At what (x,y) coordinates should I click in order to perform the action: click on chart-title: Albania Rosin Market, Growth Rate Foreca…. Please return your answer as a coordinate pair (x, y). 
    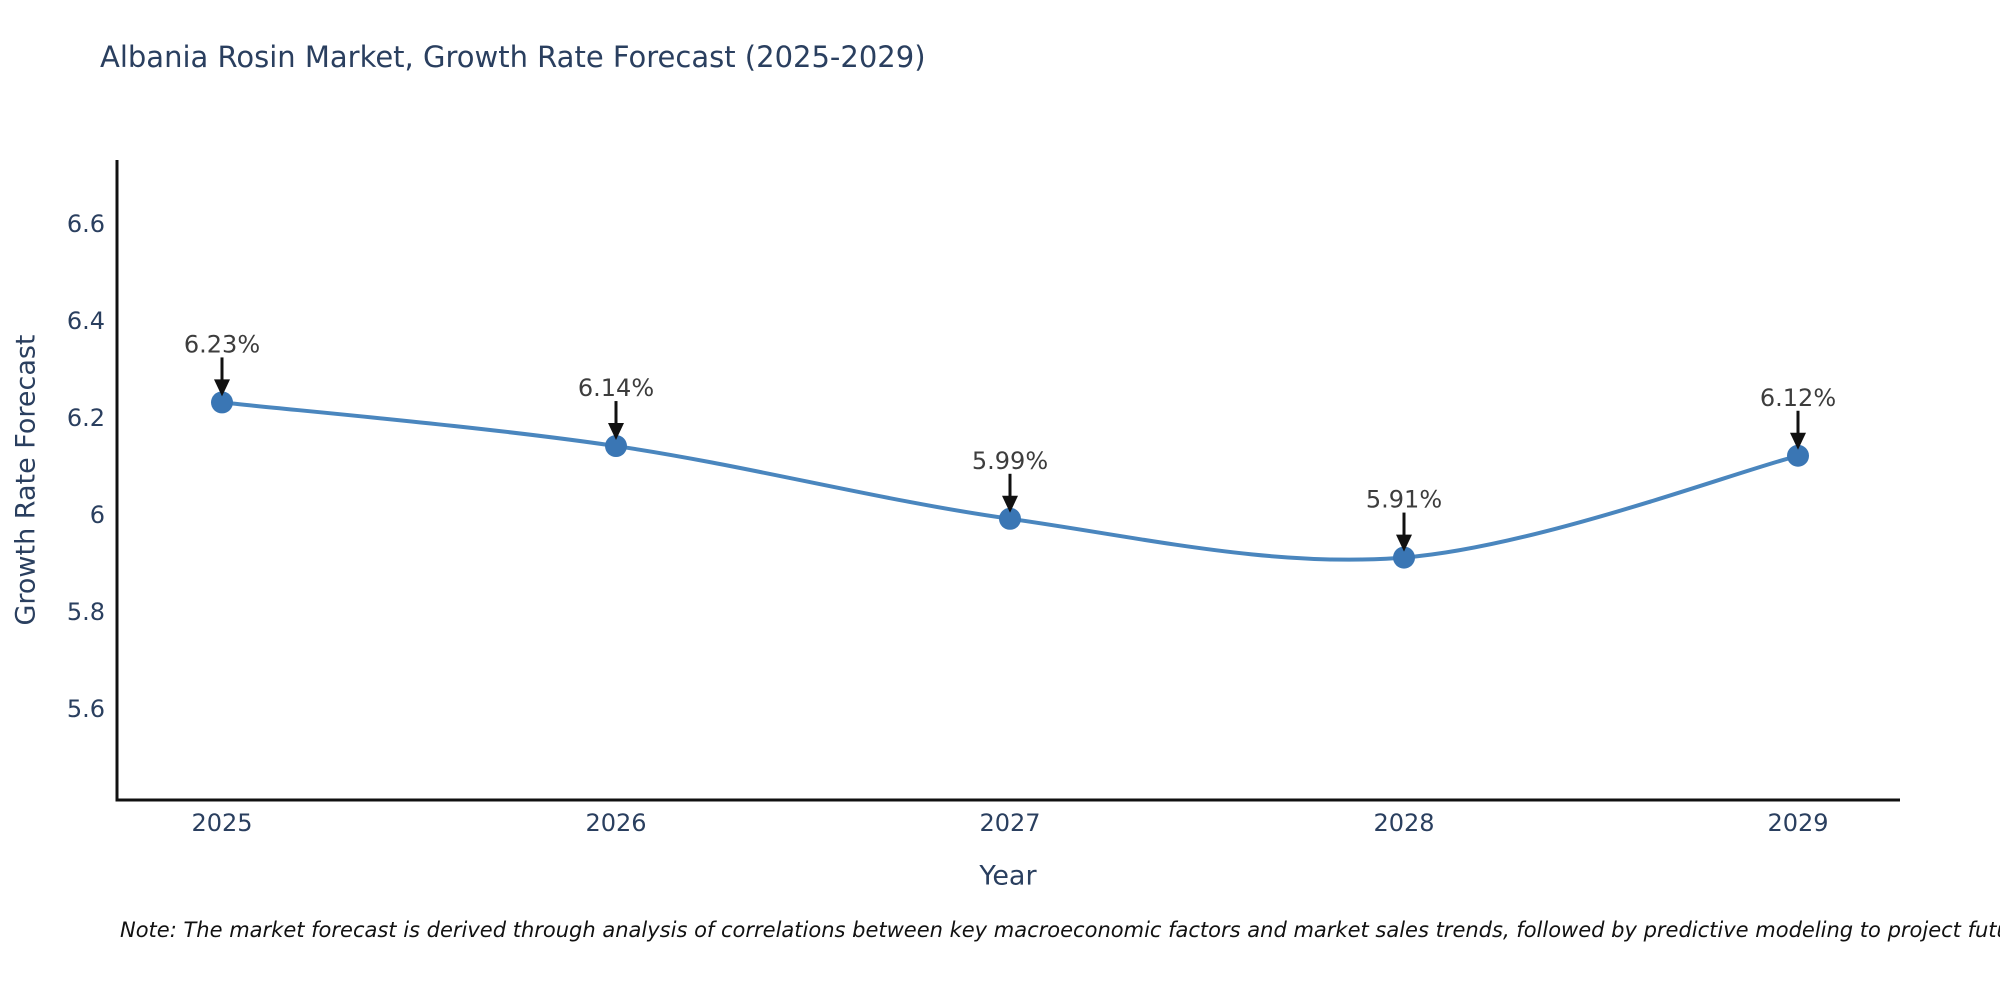
    Looking at the image, I should click on (513, 57).